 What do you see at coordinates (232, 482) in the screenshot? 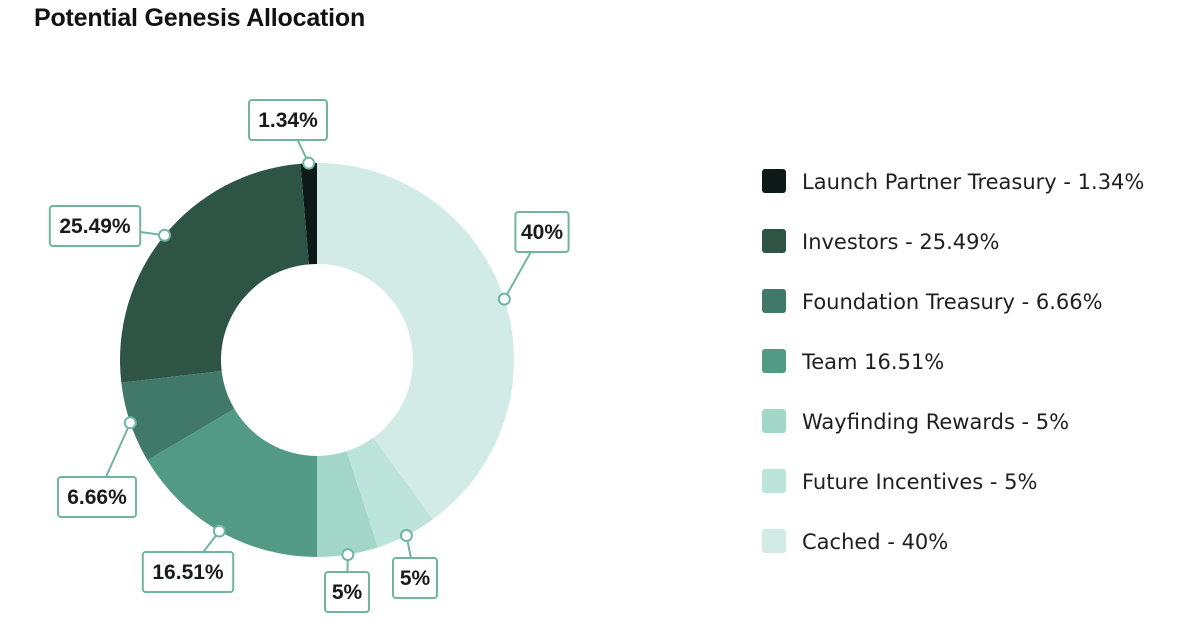
I see `slice-team` at bounding box center [232, 482].